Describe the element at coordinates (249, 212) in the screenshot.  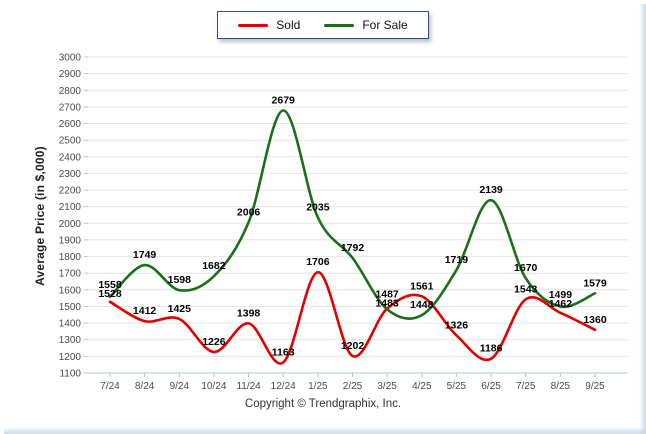
I see `svg-text: 2006` at that location.